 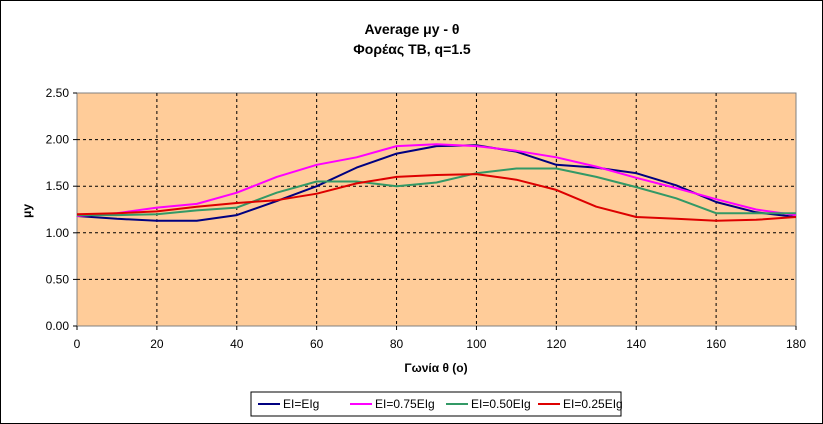 I want to click on y-tick-label-2: 1.00, so click(x=58, y=233).